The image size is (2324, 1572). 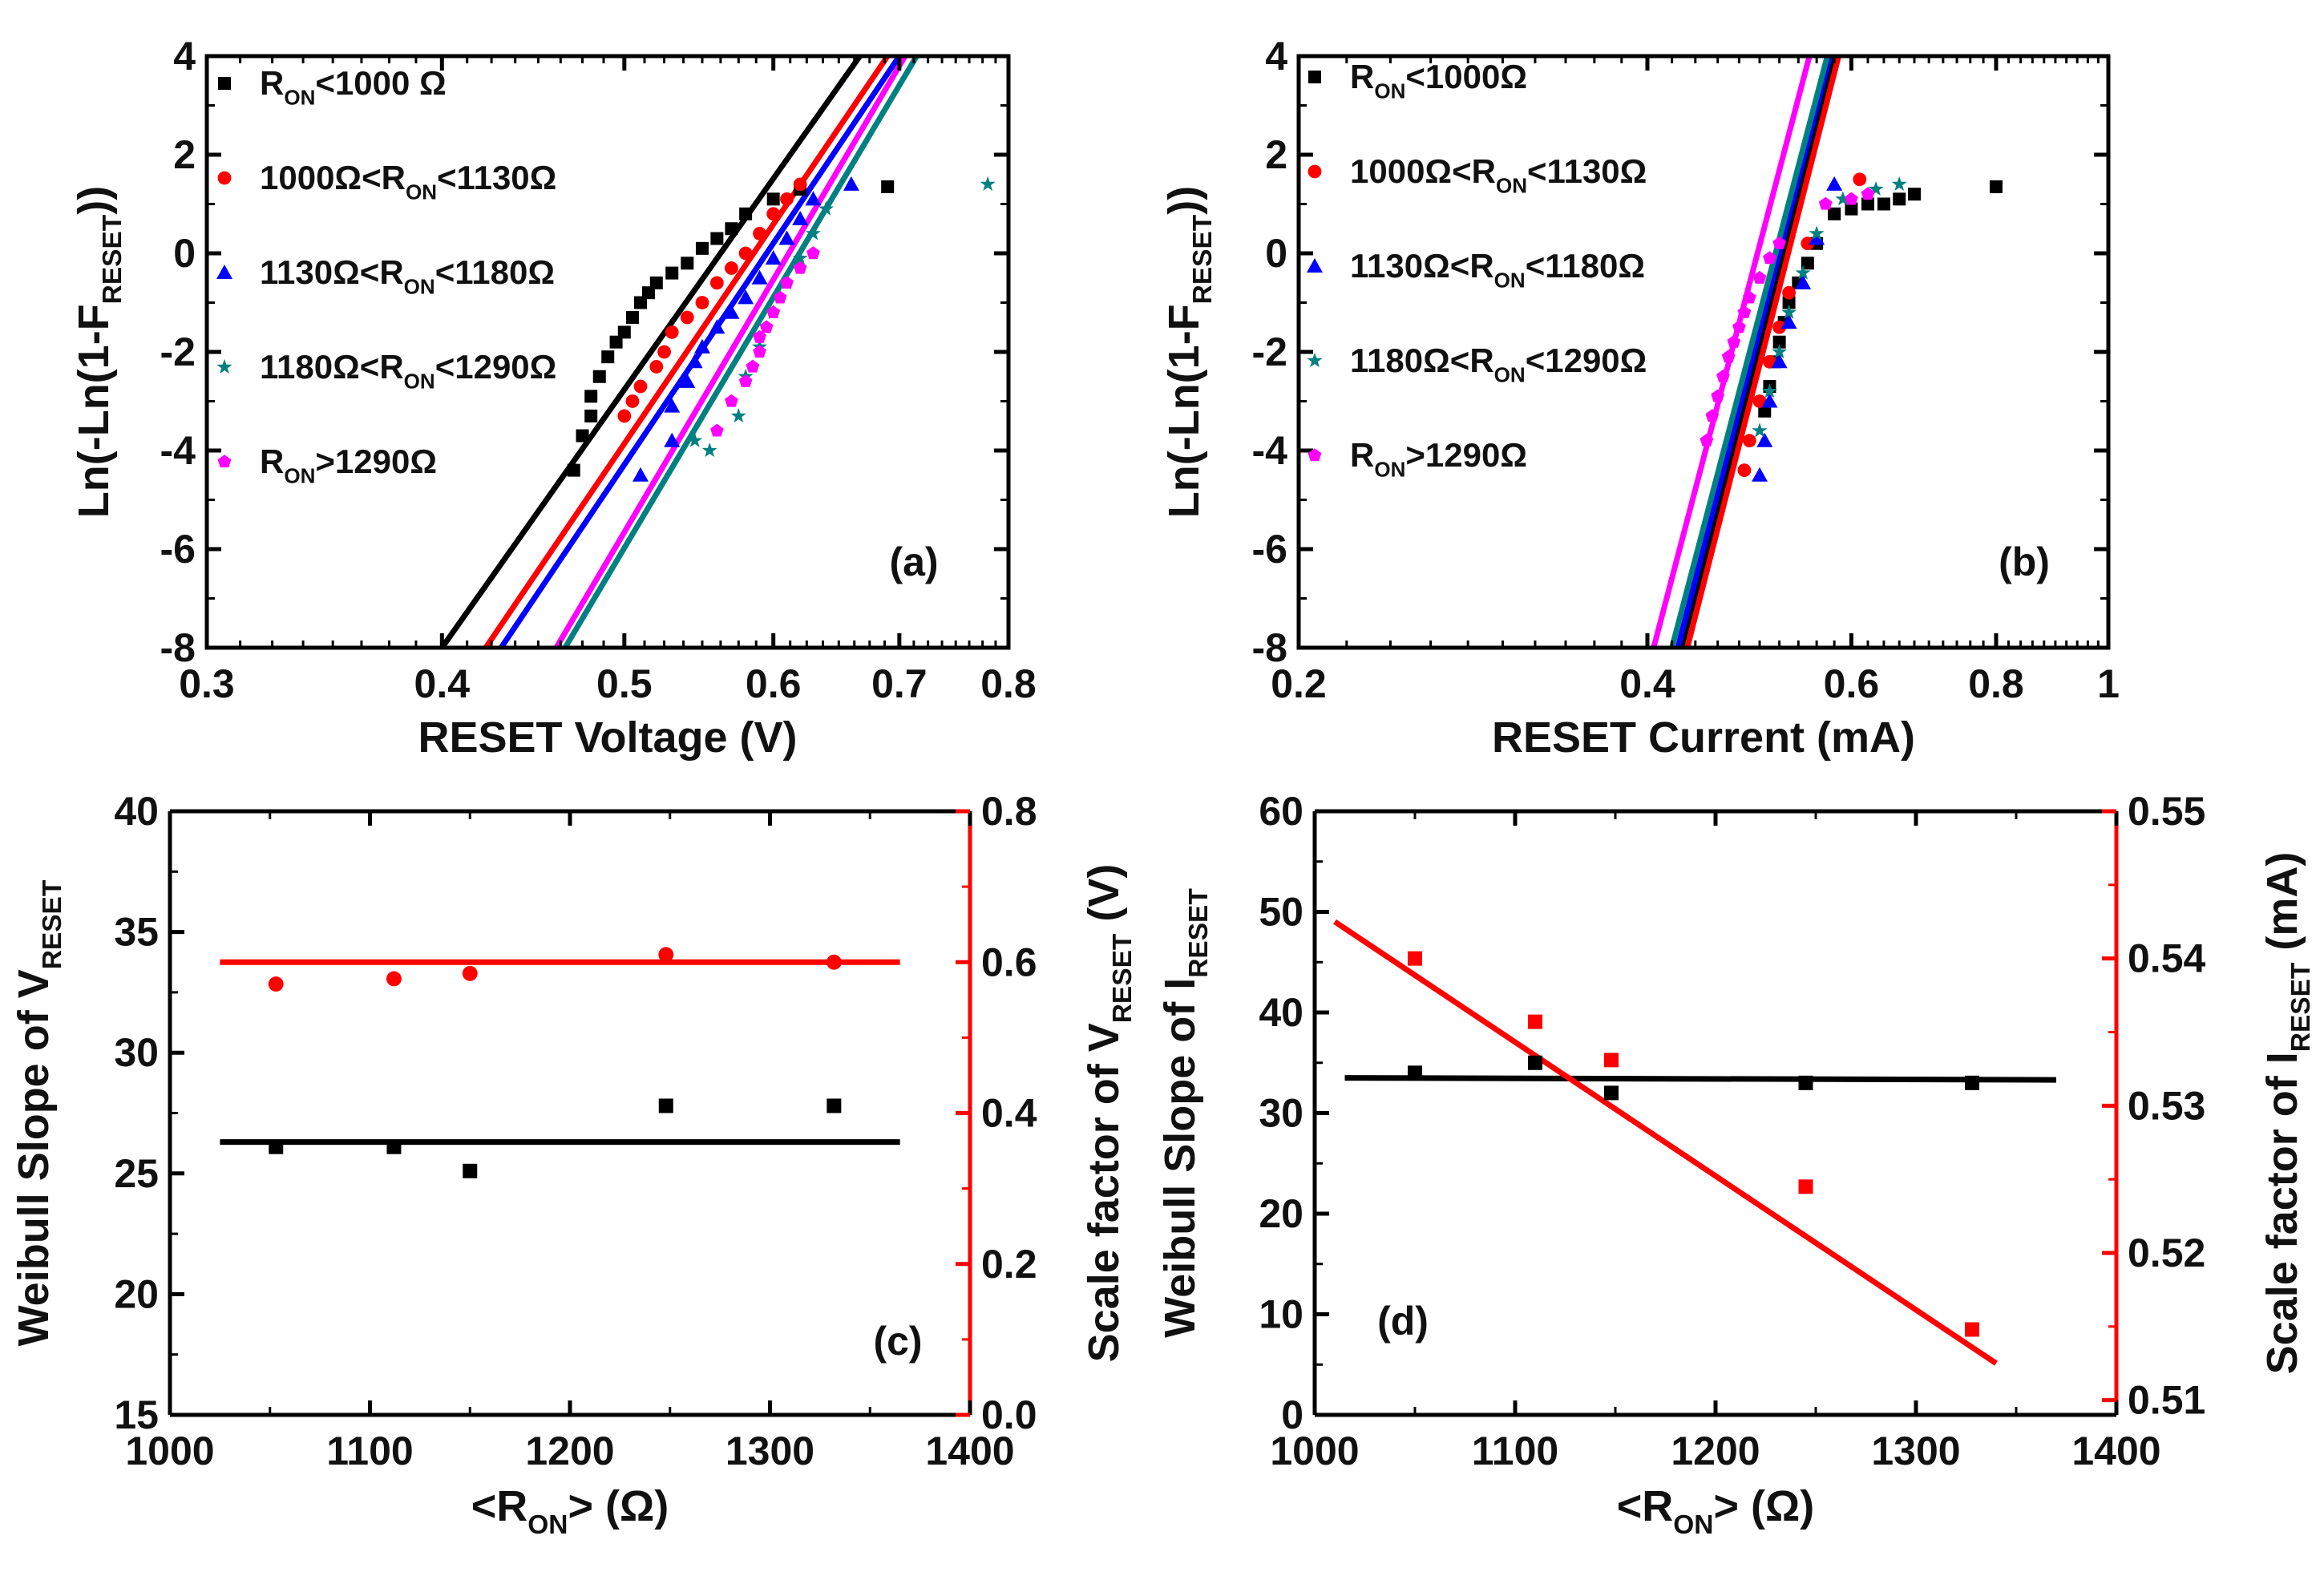 What do you see at coordinates (1104, 1192) in the screenshot?
I see `right-y-axis-title-c-main: Scale factor of V` at bounding box center [1104, 1192].